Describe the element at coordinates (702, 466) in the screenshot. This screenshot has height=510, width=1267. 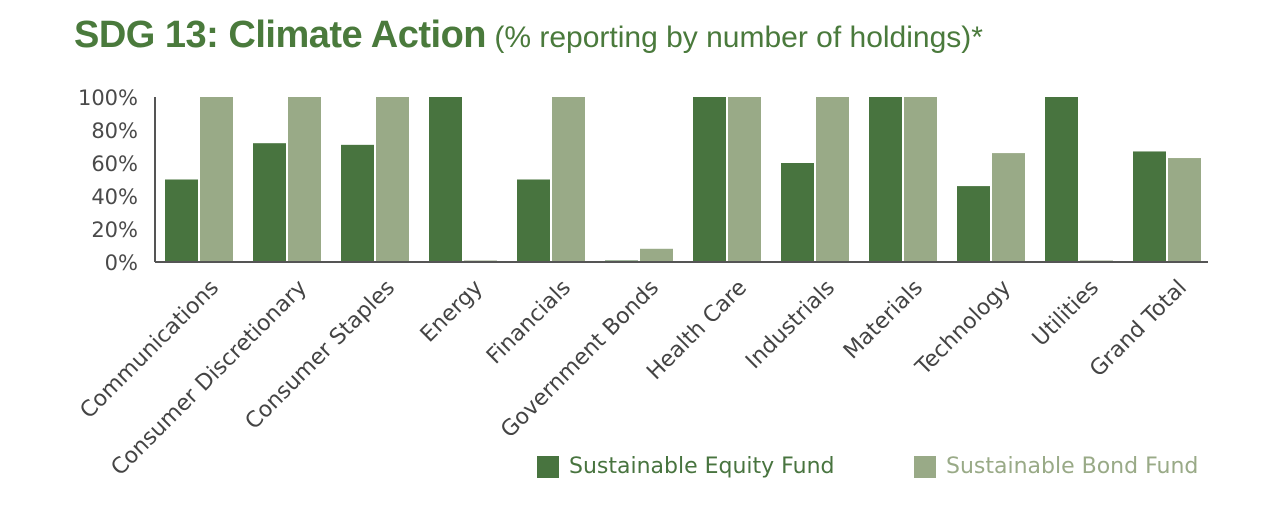
I see `legend-label-equity: Sustainable Equity Fund` at that location.